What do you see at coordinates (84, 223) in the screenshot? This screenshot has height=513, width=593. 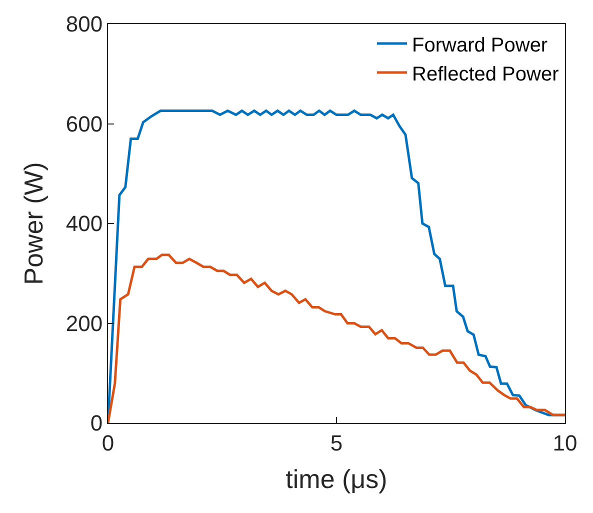 I see `y-tick-label: 400` at bounding box center [84, 223].